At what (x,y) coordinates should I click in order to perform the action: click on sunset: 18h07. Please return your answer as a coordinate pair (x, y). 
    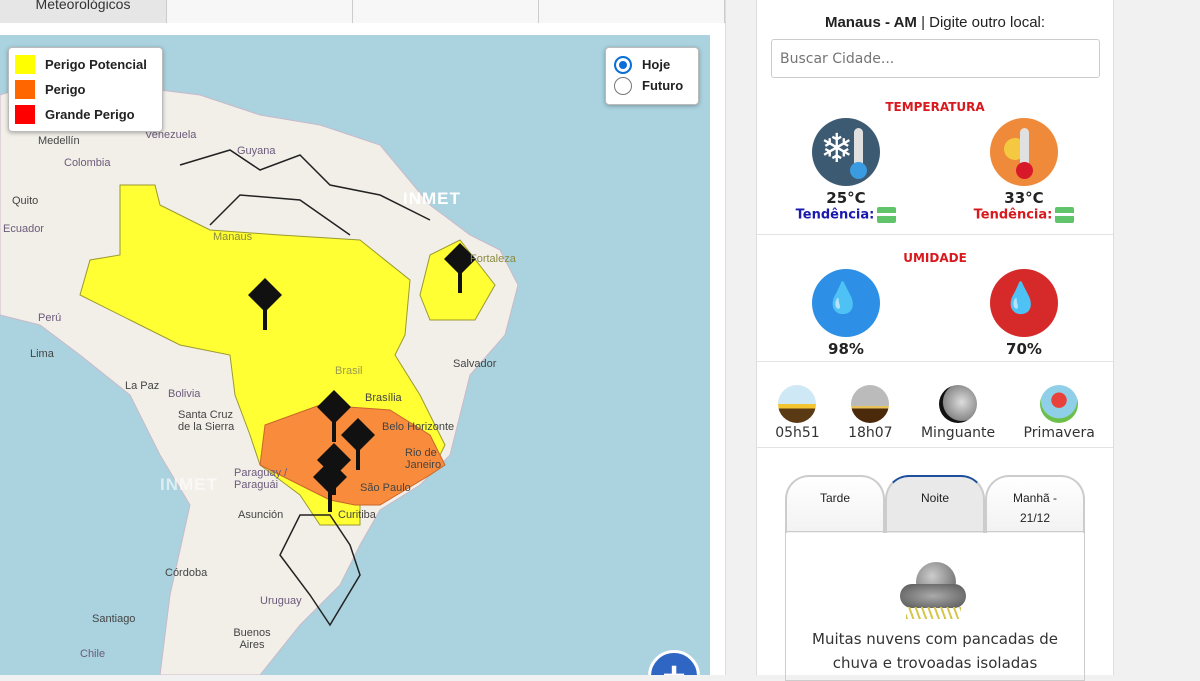
    Looking at the image, I should click on (870, 413).